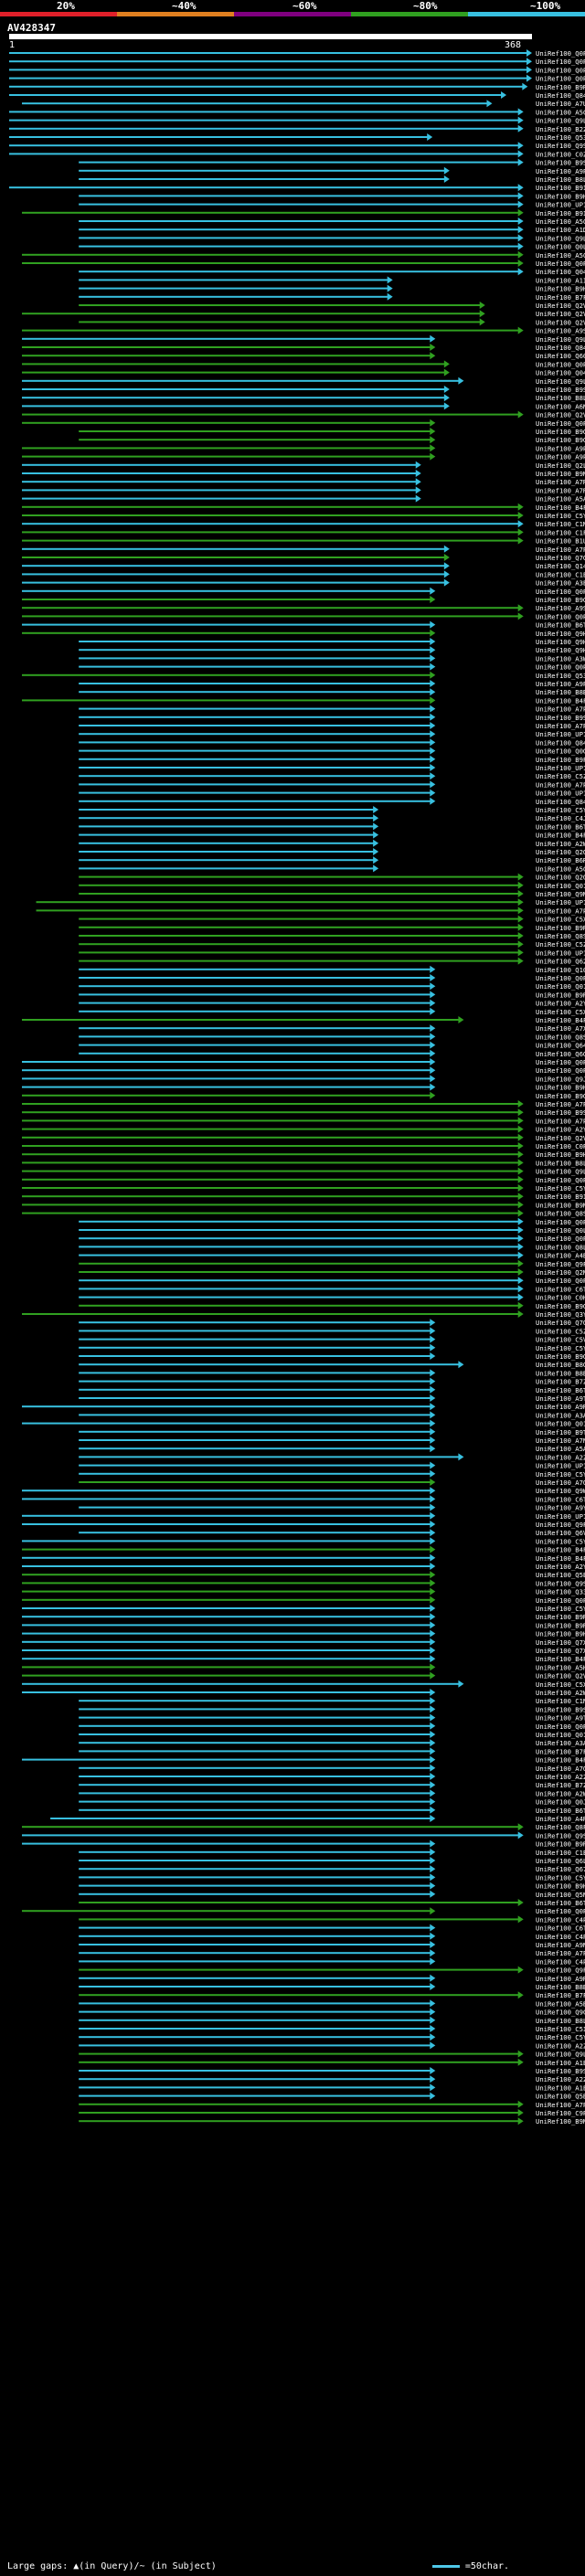 This screenshot has height=2576, width=585. I want to click on hit-label: UniRef100_A9PGK2, so click(561, 171).